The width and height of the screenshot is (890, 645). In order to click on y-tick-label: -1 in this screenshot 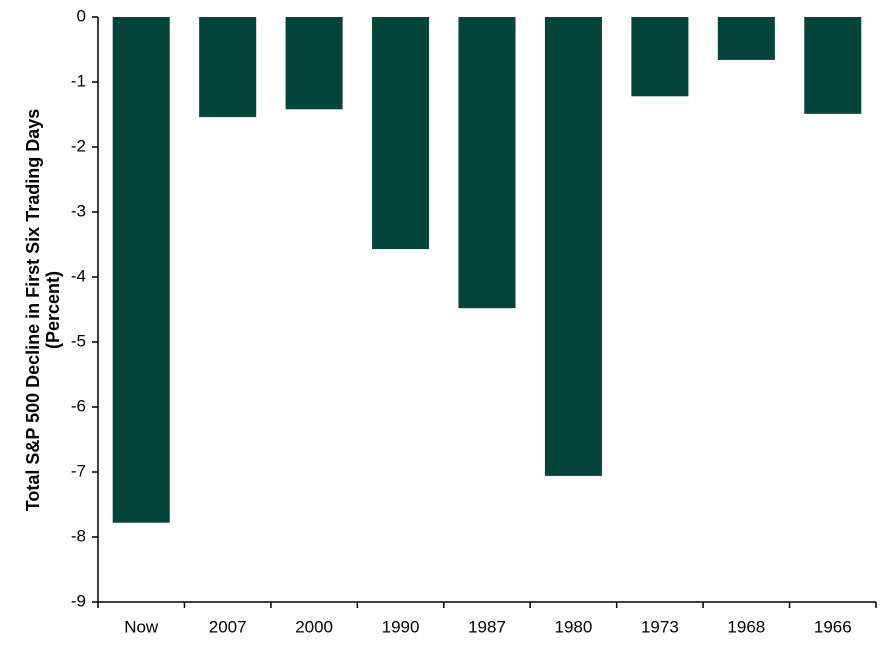, I will do `click(78, 80)`.